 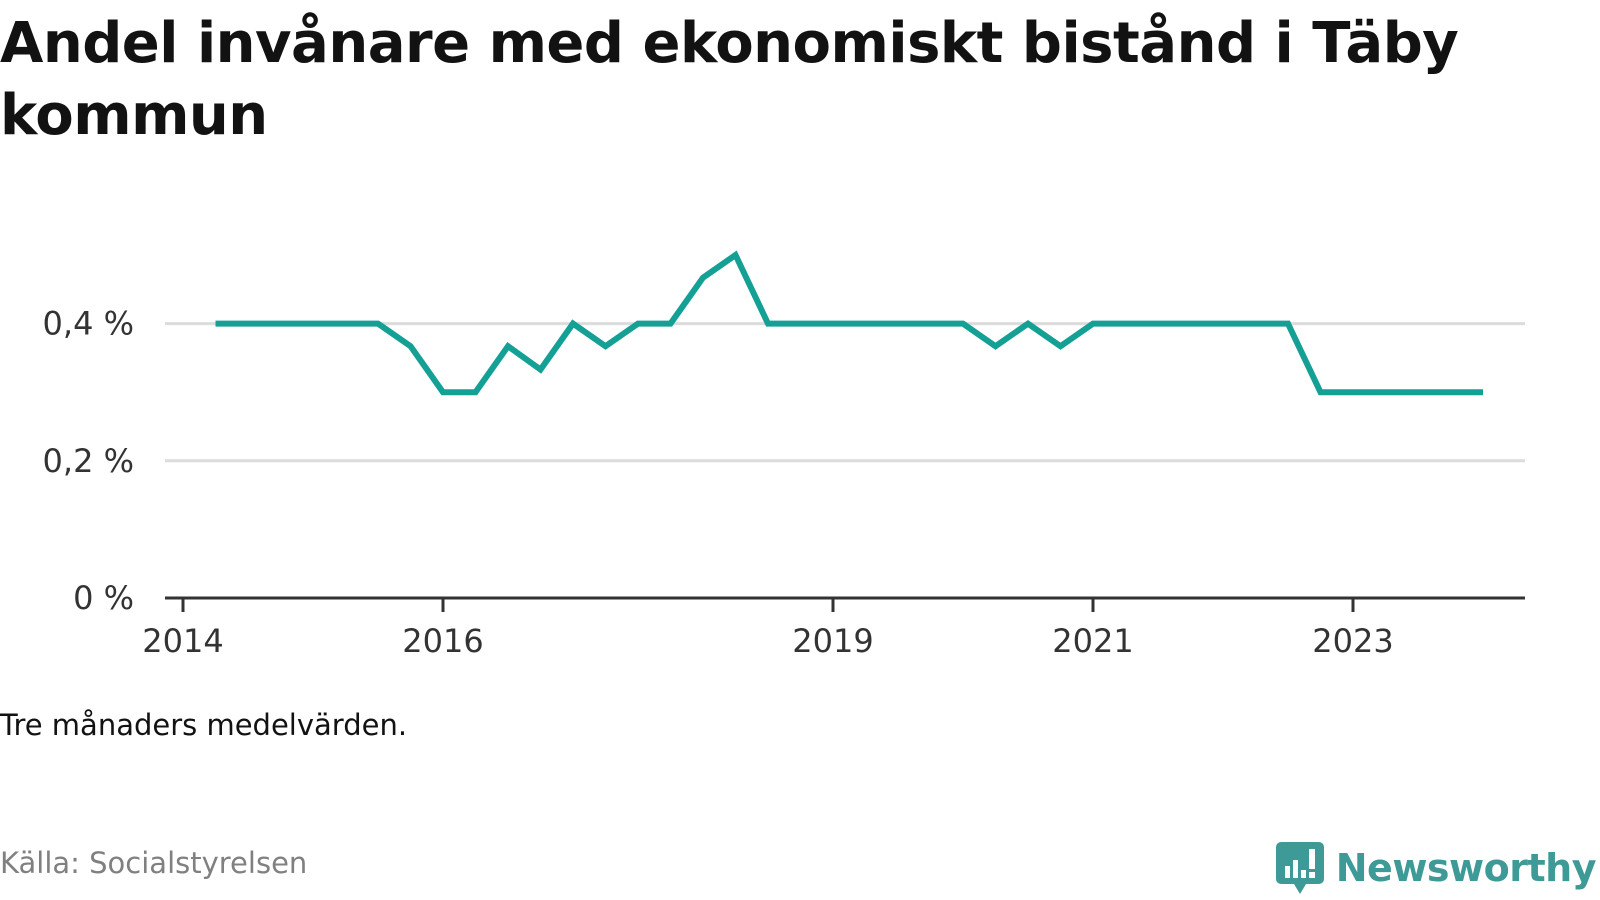 I want to click on y-tick-label: 0,4 %, so click(x=88, y=324).